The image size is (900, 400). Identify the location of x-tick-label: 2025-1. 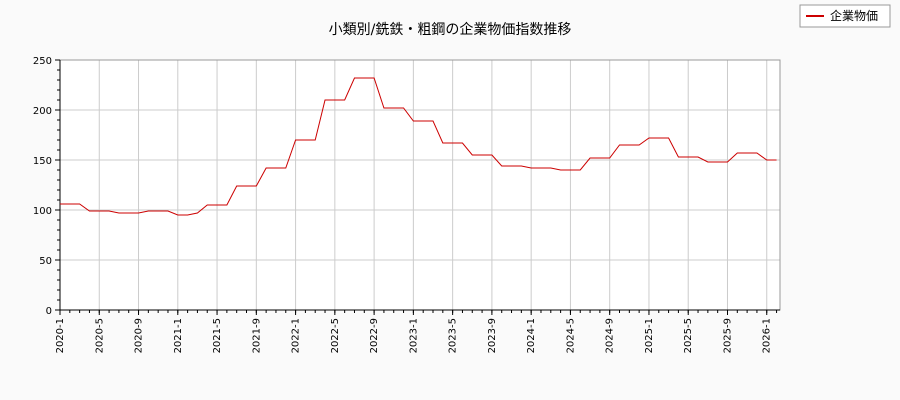
(649, 335).